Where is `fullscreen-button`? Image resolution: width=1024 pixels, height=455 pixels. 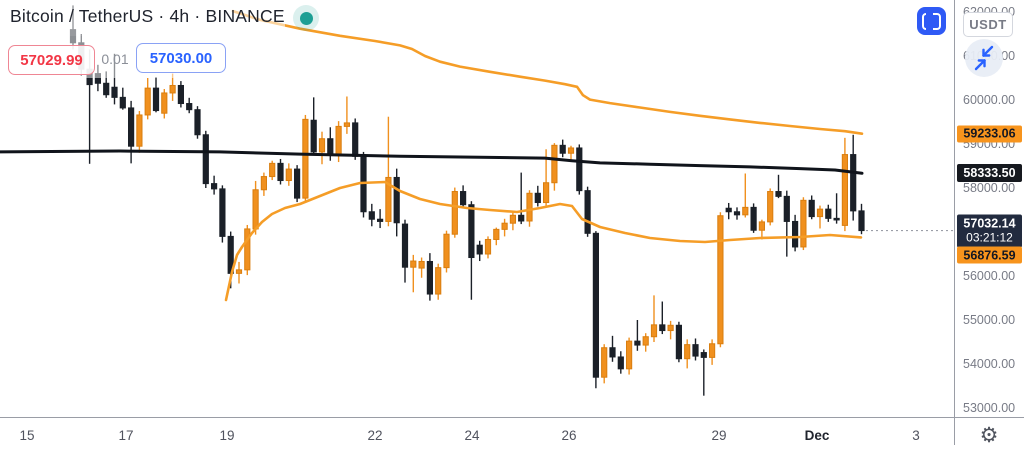 fullscreen-button is located at coordinates (931, 21).